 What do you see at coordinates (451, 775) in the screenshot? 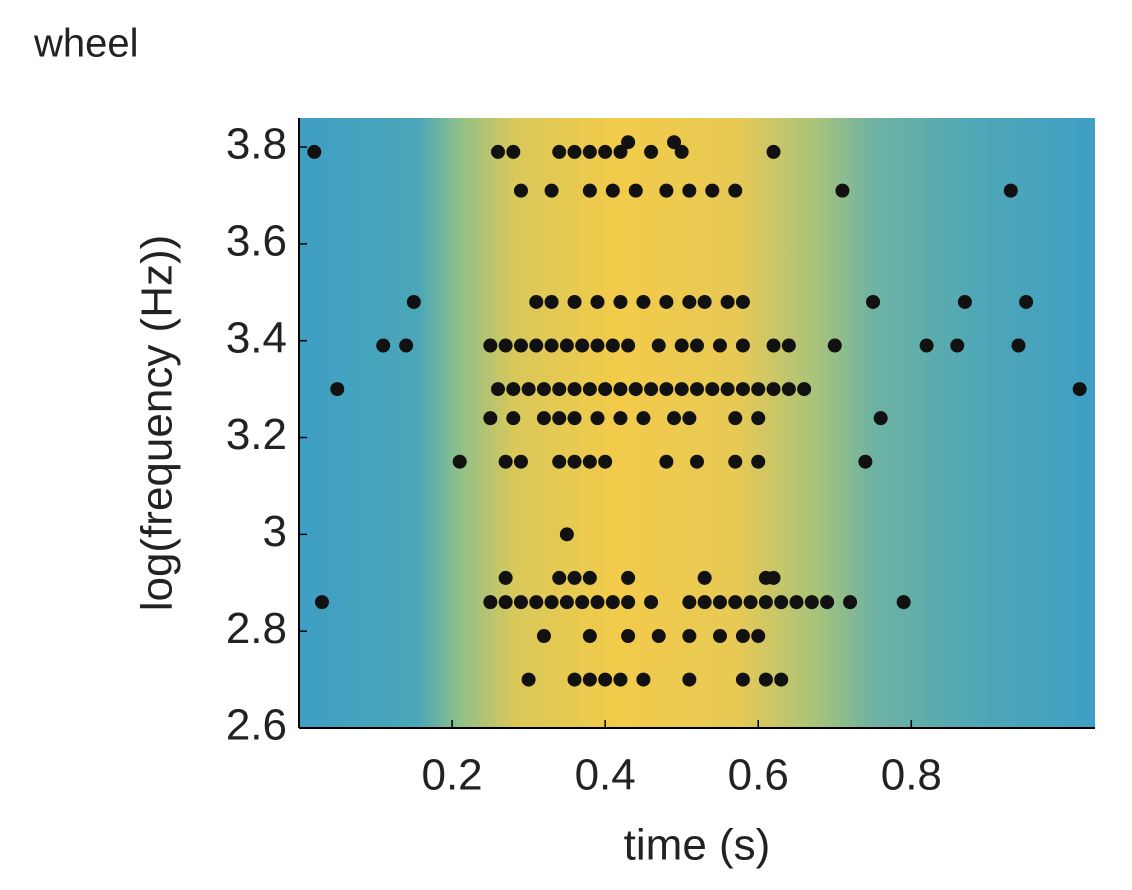
I see `x-tick-label: 0.2` at bounding box center [451, 775].